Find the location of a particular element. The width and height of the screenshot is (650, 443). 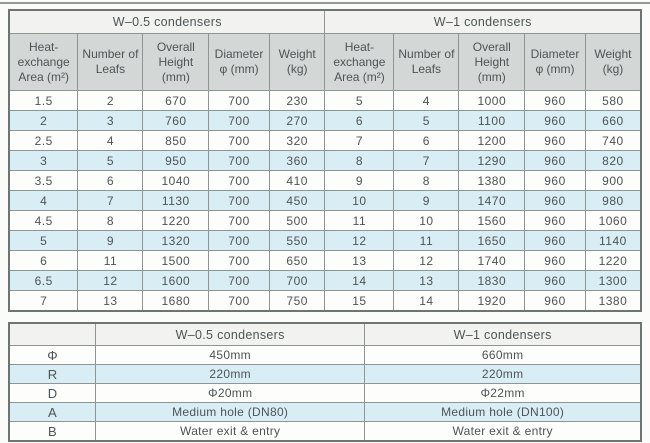

data-cell: 4 is located at coordinates (426, 100).